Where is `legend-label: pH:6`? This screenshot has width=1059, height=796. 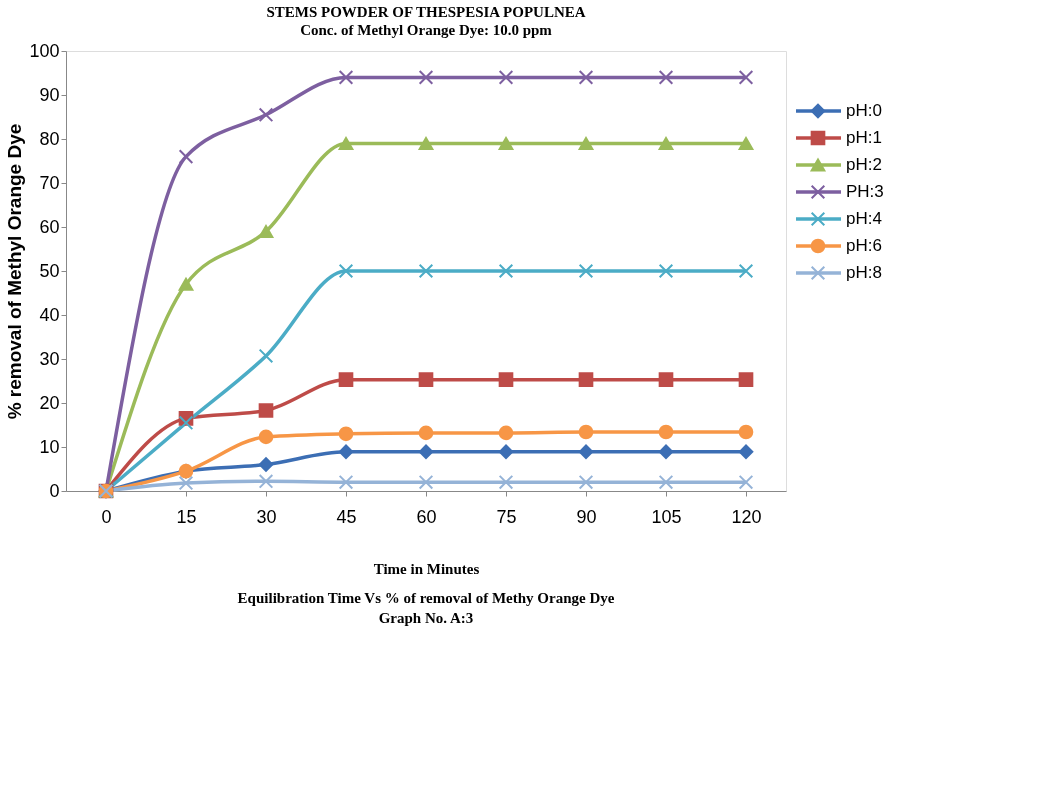 legend-label: pH:6 is located at coordinates (864, 245).